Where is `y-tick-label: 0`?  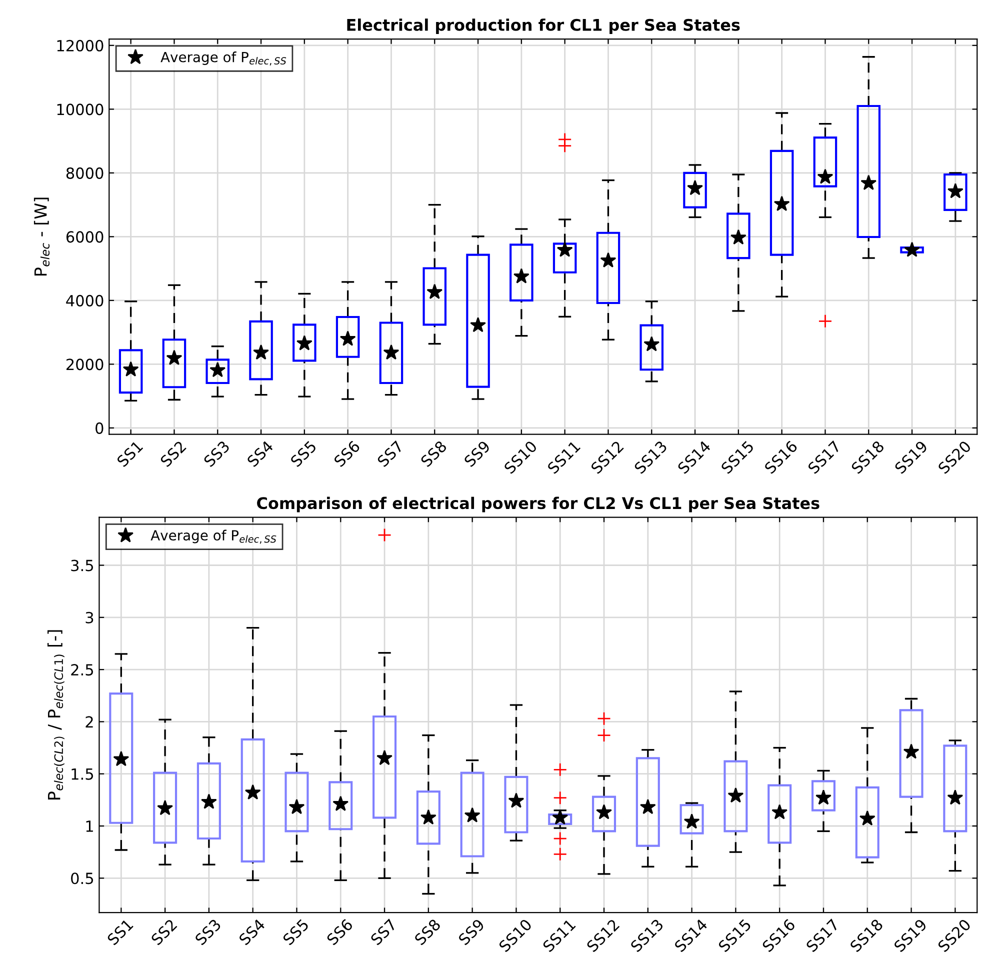
y-tick-label: 0 is located at coordinates (100, 428).